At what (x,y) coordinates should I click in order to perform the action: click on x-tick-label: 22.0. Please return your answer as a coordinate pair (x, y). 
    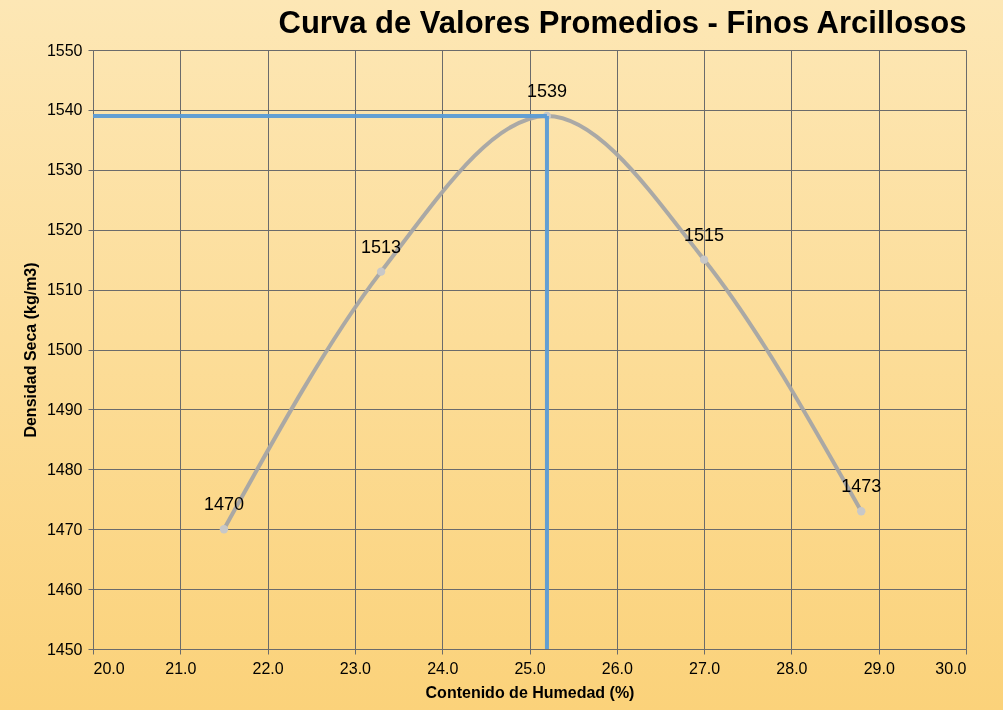
    Looking at the image, I should click on (268, 668).